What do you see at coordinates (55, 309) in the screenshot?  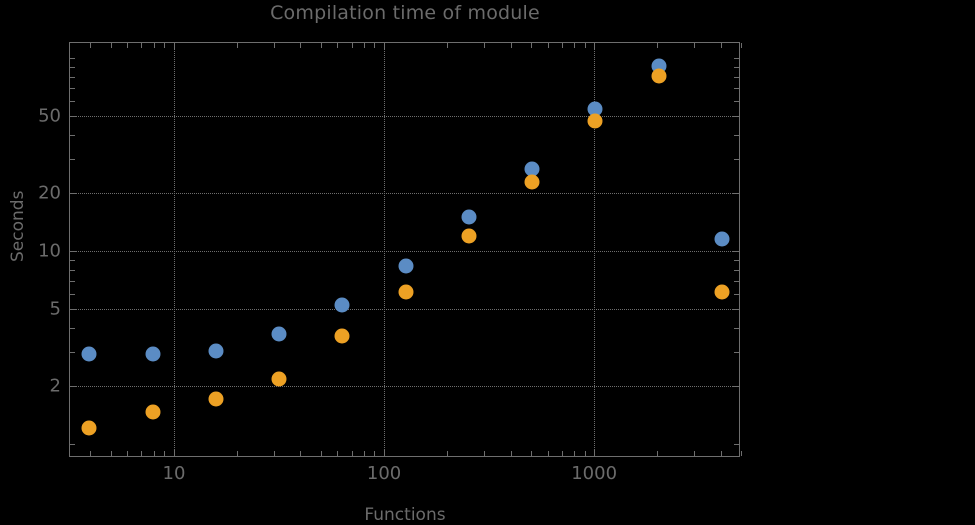 I see `y-tick-label: 5` at bounding box center [55, 309].